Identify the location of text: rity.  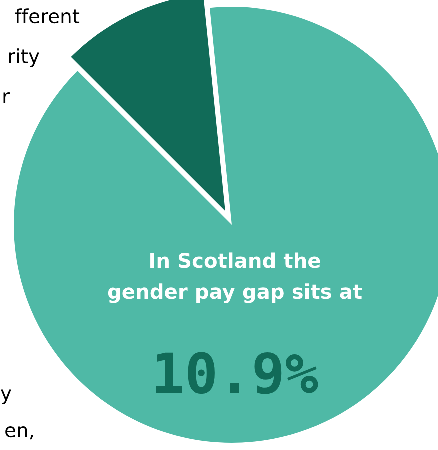
(24, 58).